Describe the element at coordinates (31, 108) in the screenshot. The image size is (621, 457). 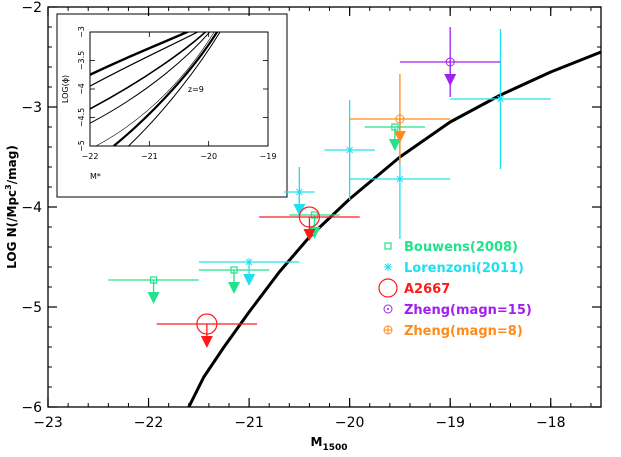
I see `y-tick-label: −3` at that location.